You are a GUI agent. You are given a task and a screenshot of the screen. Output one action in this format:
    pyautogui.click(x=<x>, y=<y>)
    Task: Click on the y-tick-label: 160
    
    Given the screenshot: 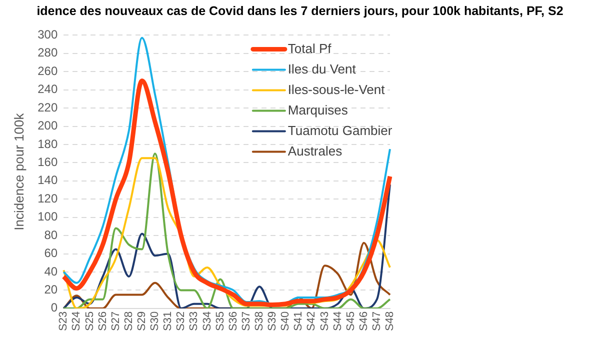 What is the action you would take?
    pyautogui.click(x=48, y=162)
    